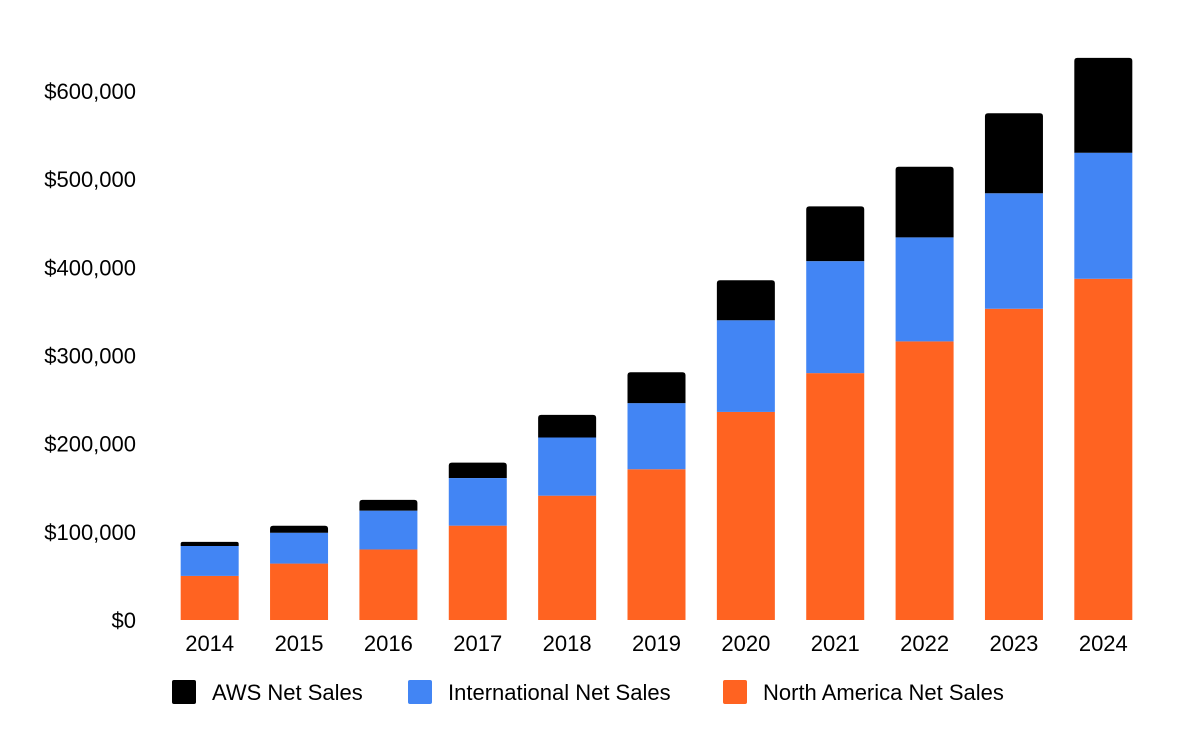 The image size is (1200, 747). What do you see at coordinates (835, 643) in the screenshot?
I see `x-tick-label: 2021` at bounding box center [835, 643].